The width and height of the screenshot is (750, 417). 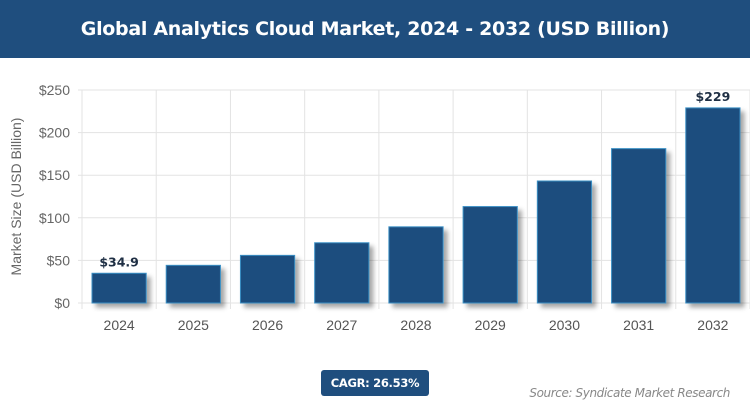 I want to click on x-tick-label: 2028, so click(x=415, y=325).